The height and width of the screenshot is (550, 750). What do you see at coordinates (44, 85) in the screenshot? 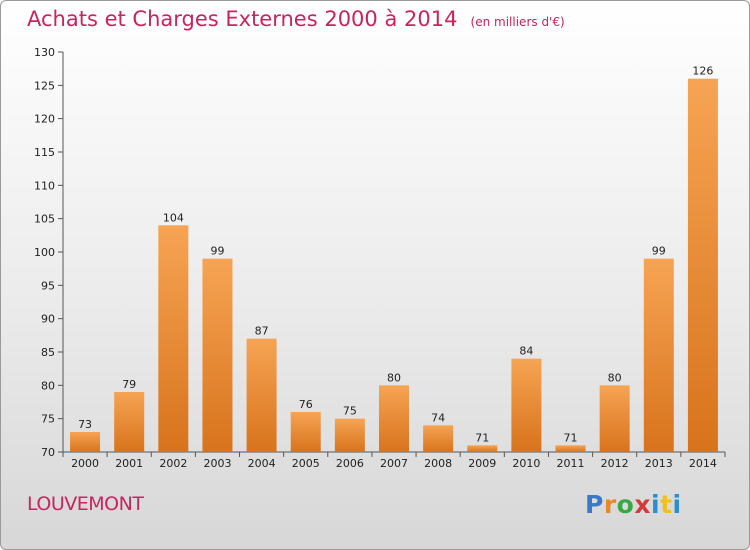
I see `y-tick-label: 125` at bounding box center [44, 85].